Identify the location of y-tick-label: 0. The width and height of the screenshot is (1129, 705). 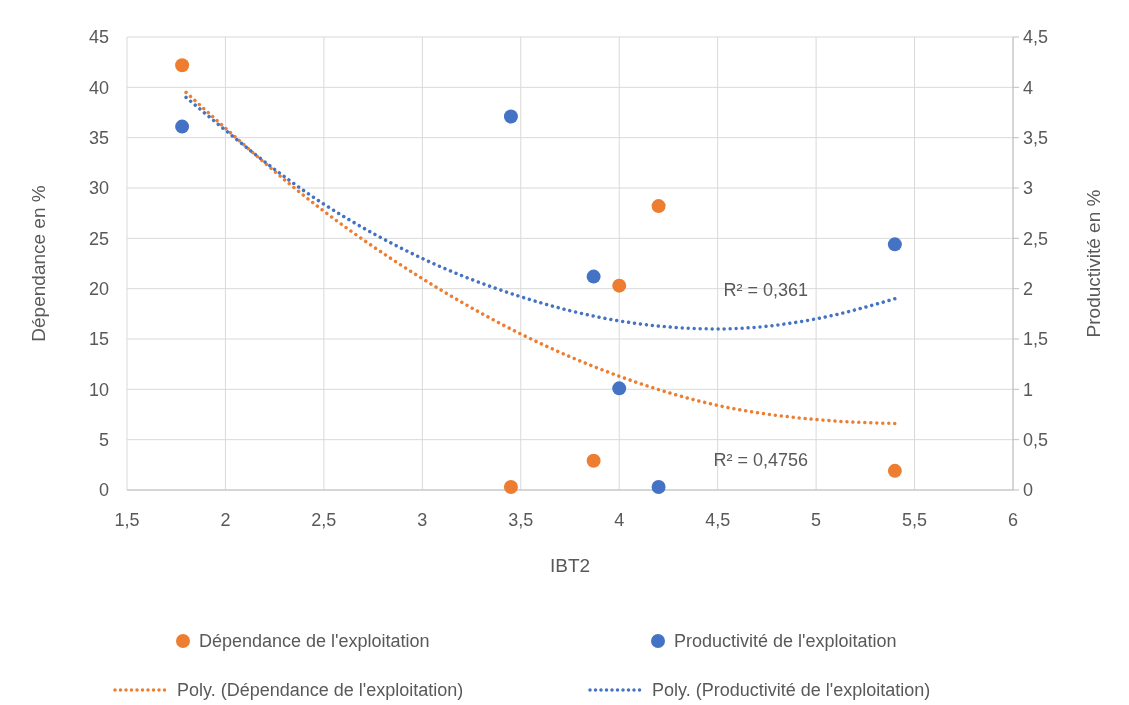
(103, 490).